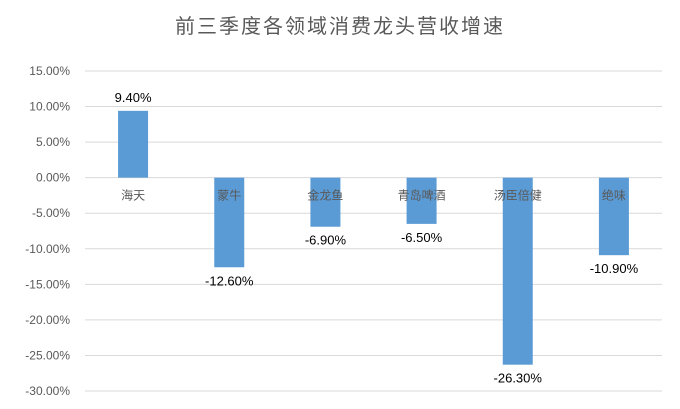 This screenshot has height=409, width=680. What do you see at coordinates (422, 195) in the screenshot?
I see `category-label: 青岛啤酒` at bounding box center [422, 195].